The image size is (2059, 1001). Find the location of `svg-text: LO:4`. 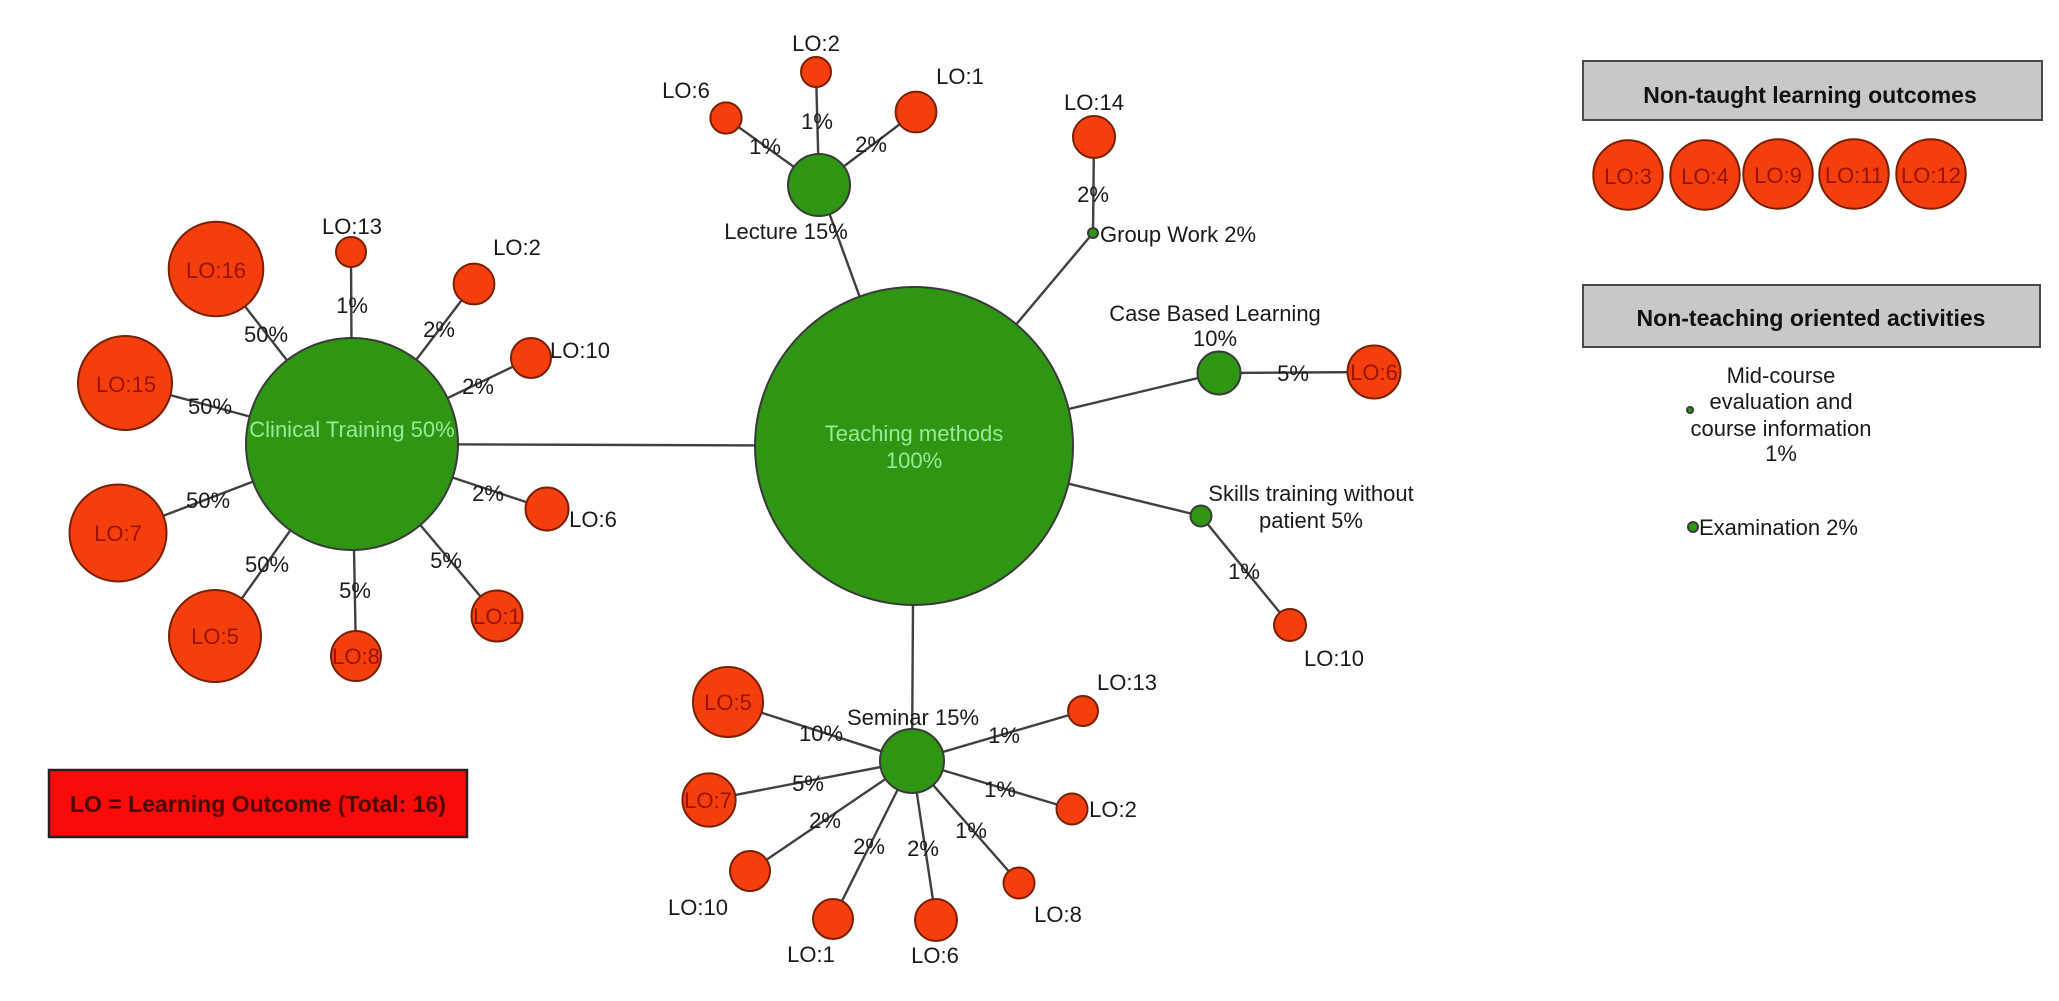

svg-text: LO:4 is located at coordinates (1705, 176).